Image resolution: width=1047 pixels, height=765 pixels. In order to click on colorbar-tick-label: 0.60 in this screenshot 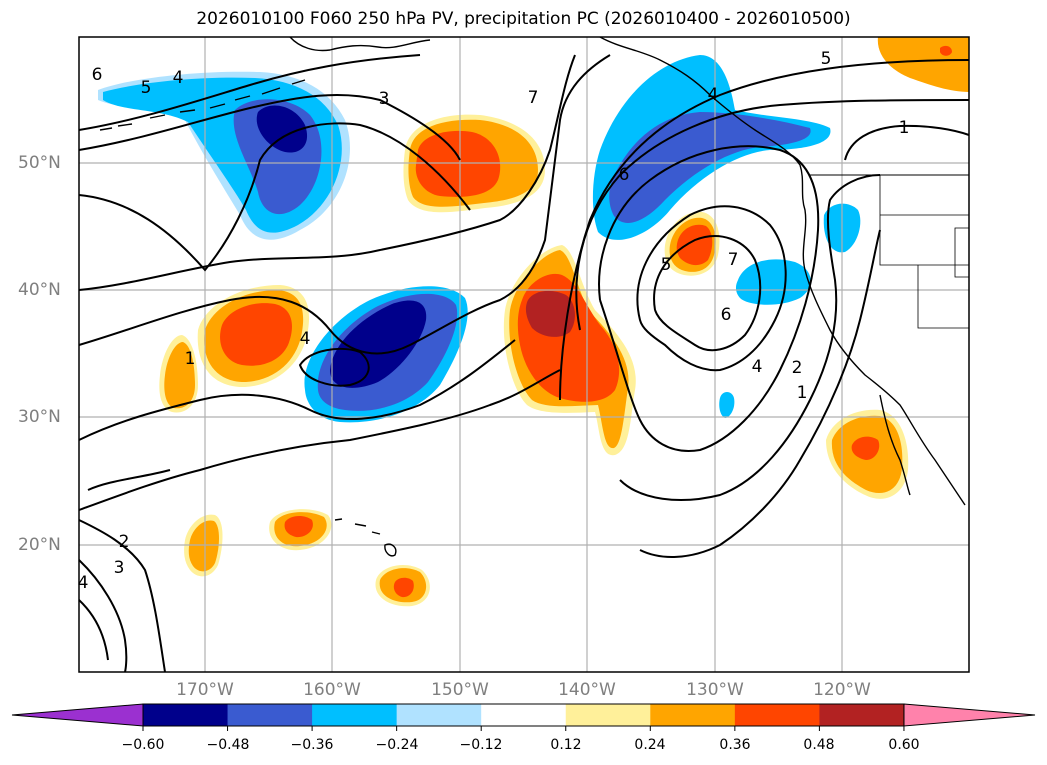, I will do `click(904, 745)`.